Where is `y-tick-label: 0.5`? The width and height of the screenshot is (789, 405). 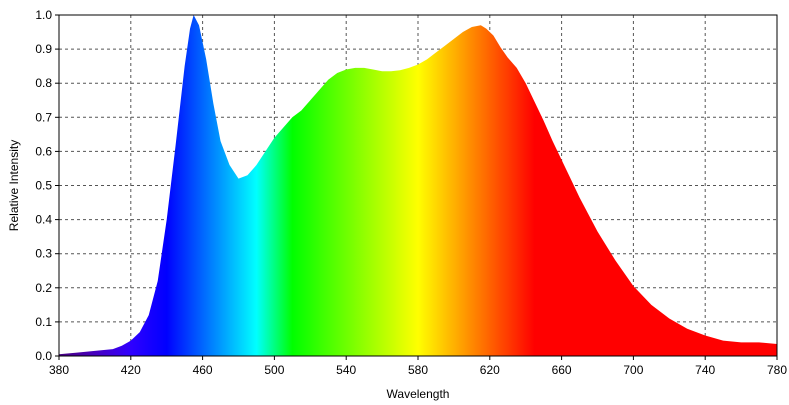
y-tick-label: 0.5 is located at coordinates (43, 186).